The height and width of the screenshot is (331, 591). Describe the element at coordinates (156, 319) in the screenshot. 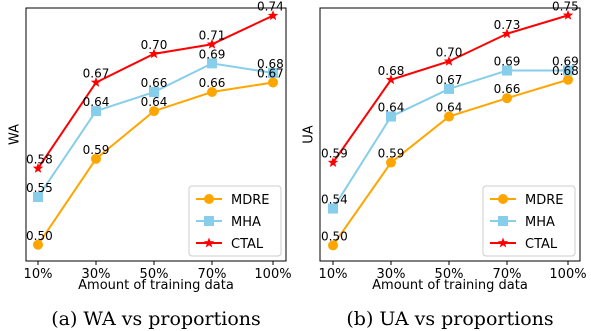

I see `figure-caption: (a) WA vs proportions` at that location.